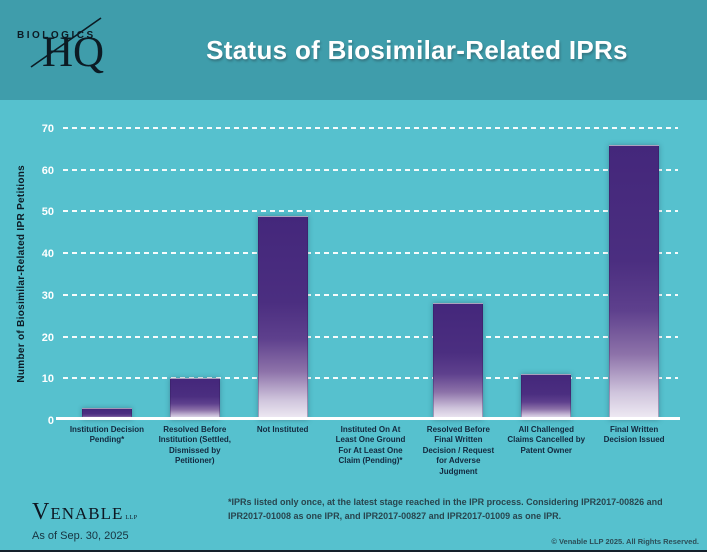 Image resolution: width=707 pixels, height=552 pixels. Describe the element at coordinates (282, 429) in the screenshot. I see `category-label-2: Not Instituted` at that location.